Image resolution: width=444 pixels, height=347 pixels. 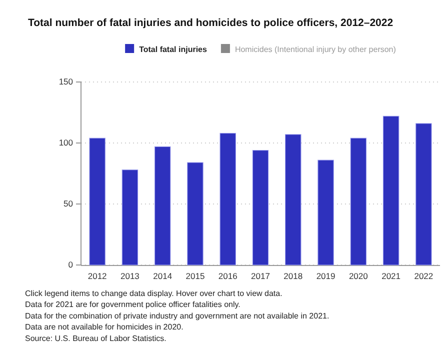 What do you see at coordinates (153, 293) in the screenshot?
I see `text: Click legend items to change data display. Hover over chart to view data.` at bounding box center [153, 293].